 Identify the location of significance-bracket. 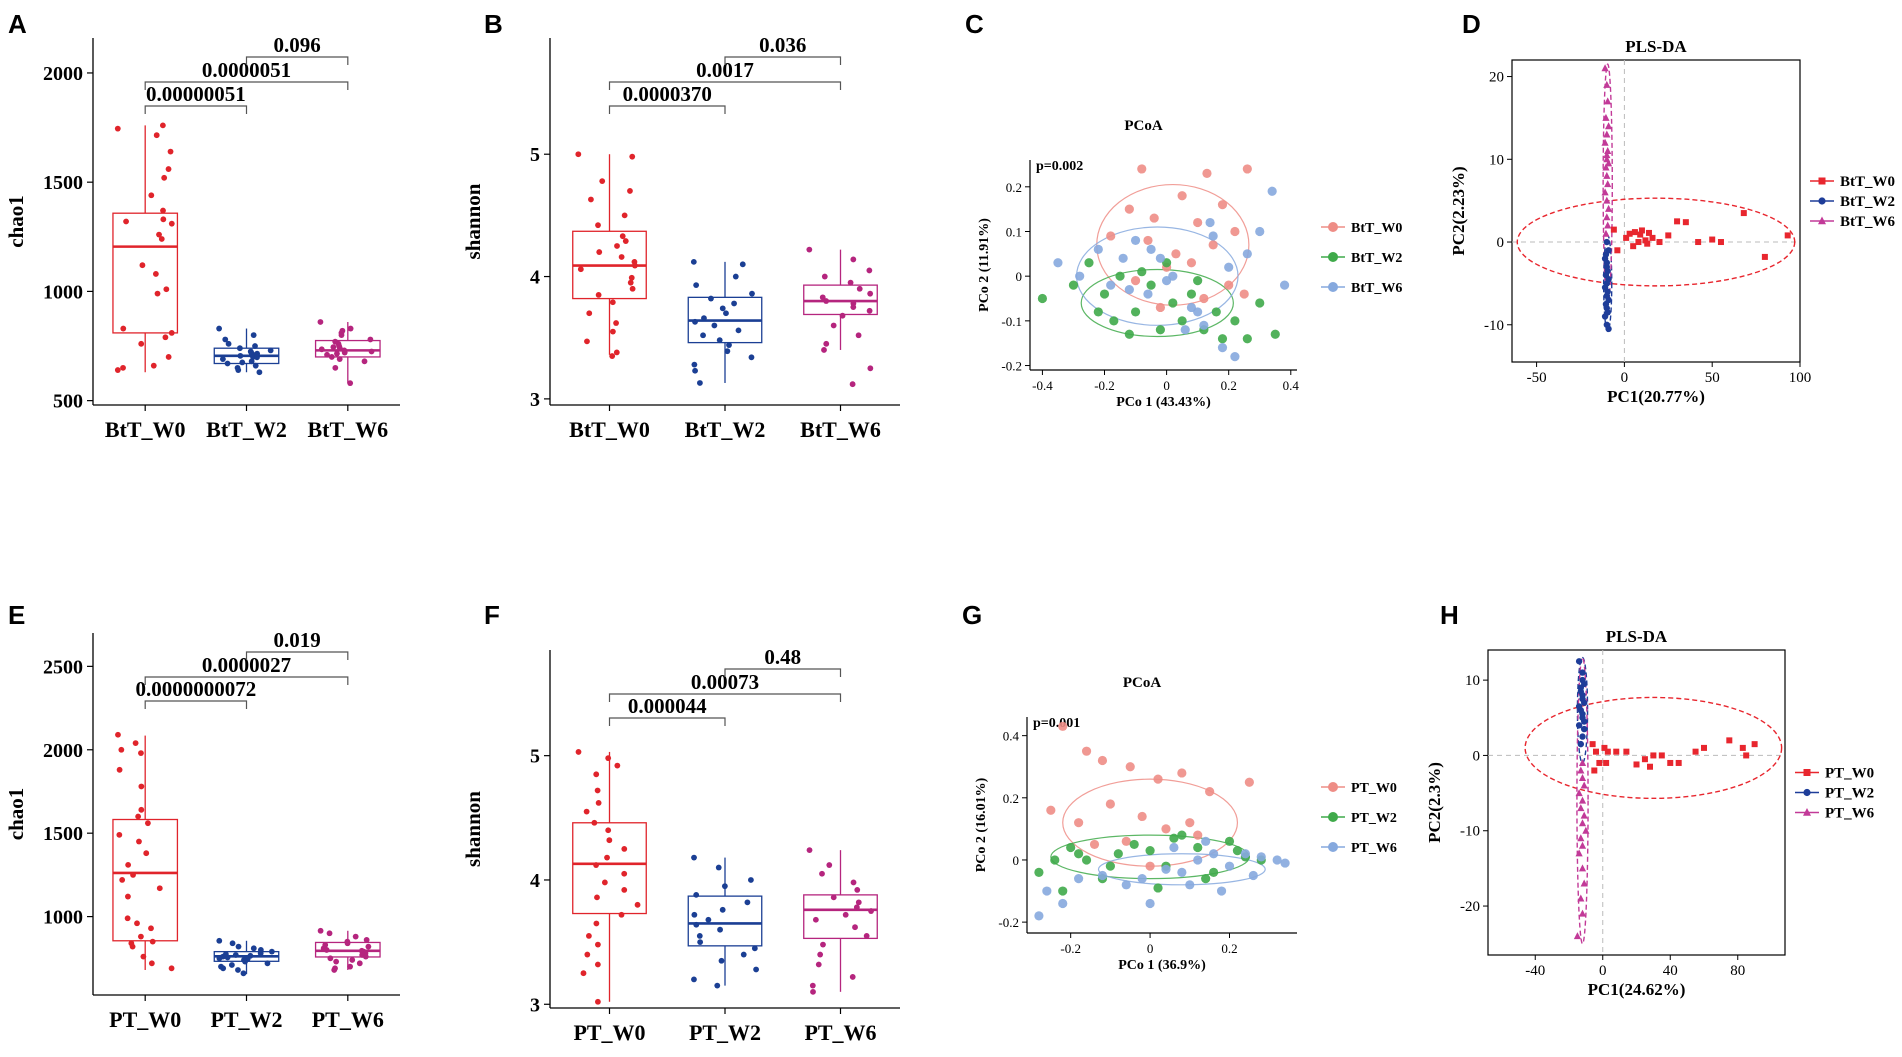
(297, 655).